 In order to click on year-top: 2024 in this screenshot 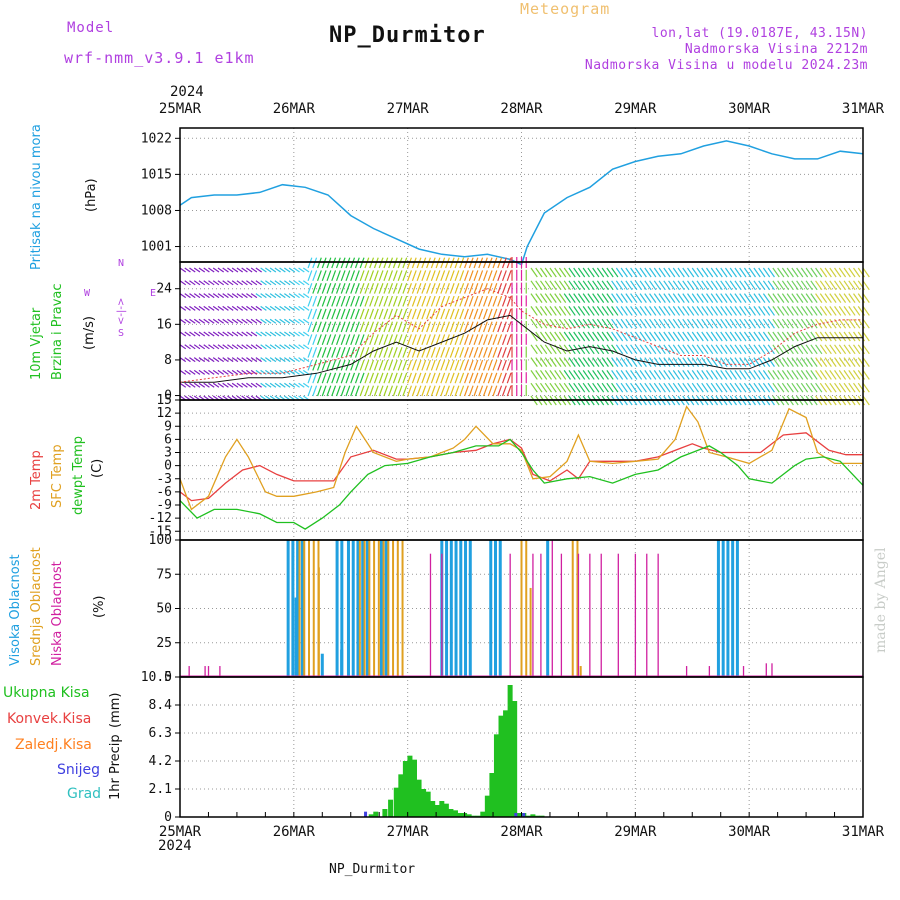, I will do `click(187, 92)`.